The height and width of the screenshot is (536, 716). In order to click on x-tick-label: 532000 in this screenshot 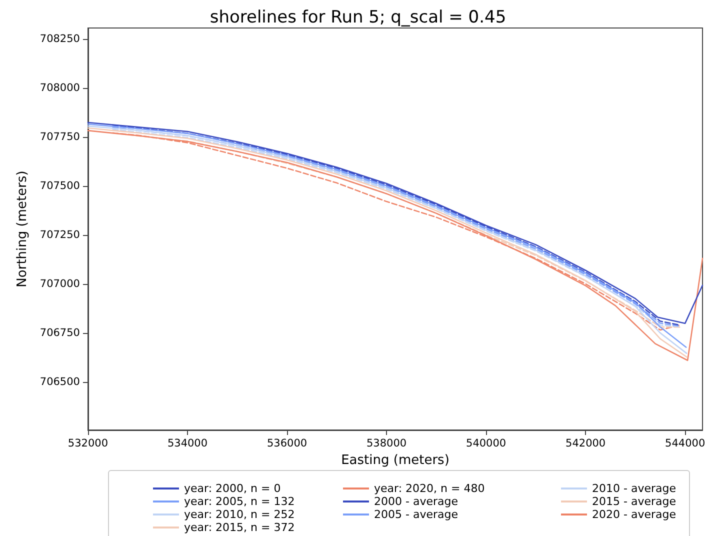, I will do `click(88, 444)`.